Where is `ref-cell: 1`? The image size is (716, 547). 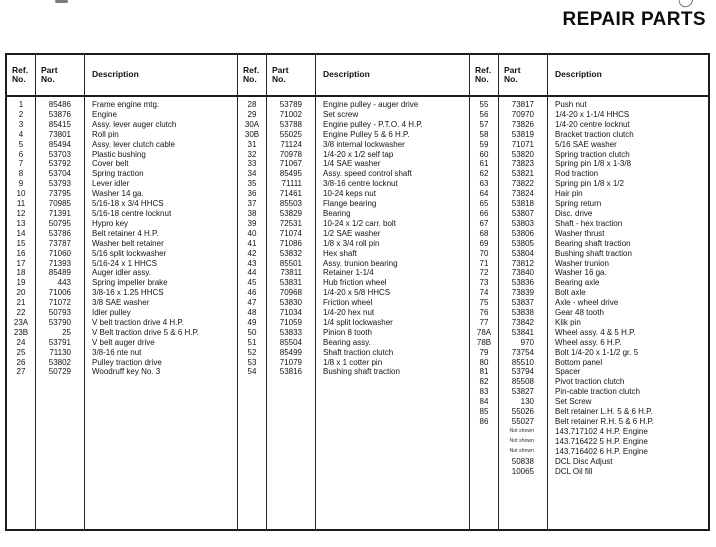
ref-cell: 1 is located at coordinates (21, 104).